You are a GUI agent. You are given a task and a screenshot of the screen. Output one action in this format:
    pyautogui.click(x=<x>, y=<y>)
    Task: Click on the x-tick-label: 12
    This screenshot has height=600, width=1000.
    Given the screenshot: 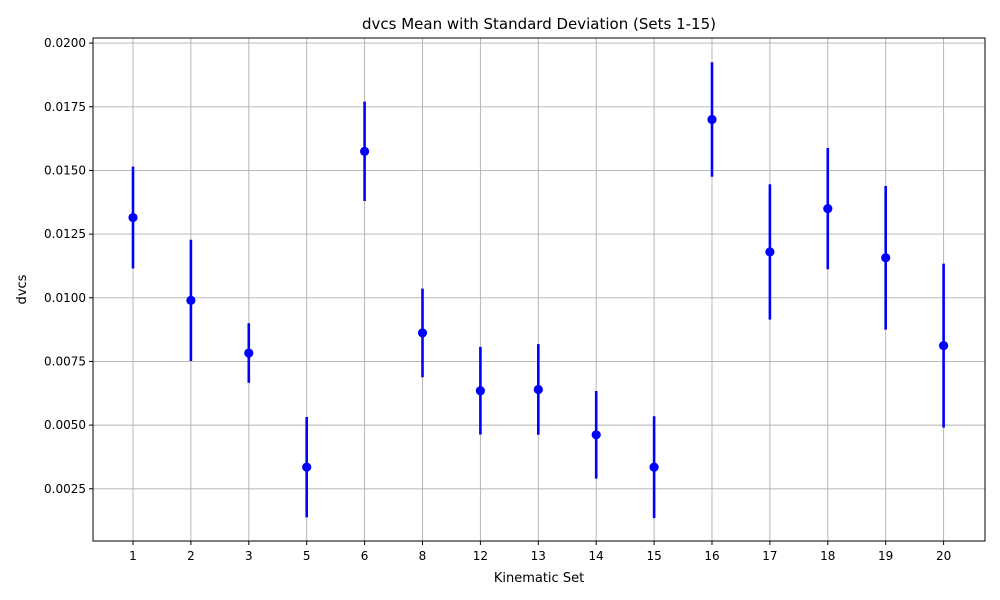 What is the action you would take?
    pyautogui.click(x=480, y=556)
    